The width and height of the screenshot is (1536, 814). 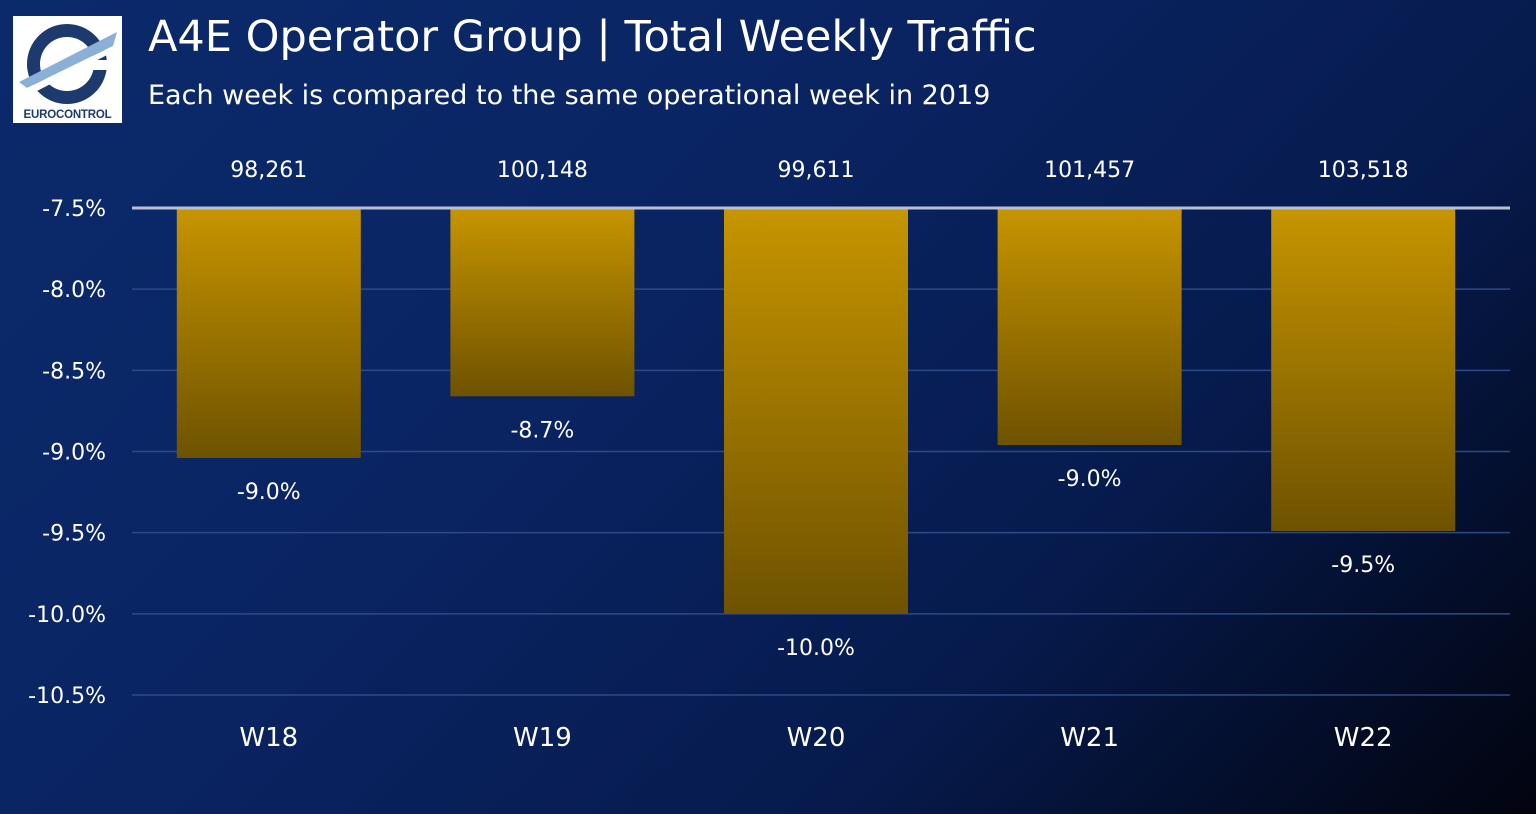 I want to click on y-tick-label: -8.5%, so click(x=74, y=371).